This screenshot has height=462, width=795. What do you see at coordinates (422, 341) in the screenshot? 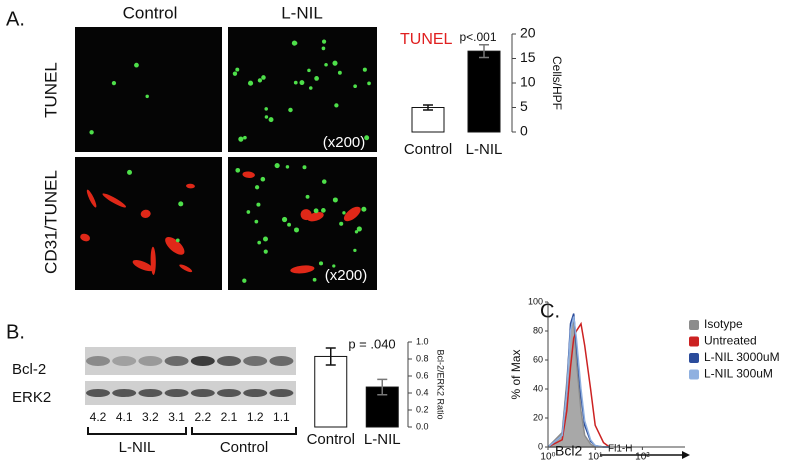
I see `y-tick-label: 1.0` at bounding box center [422, 341].